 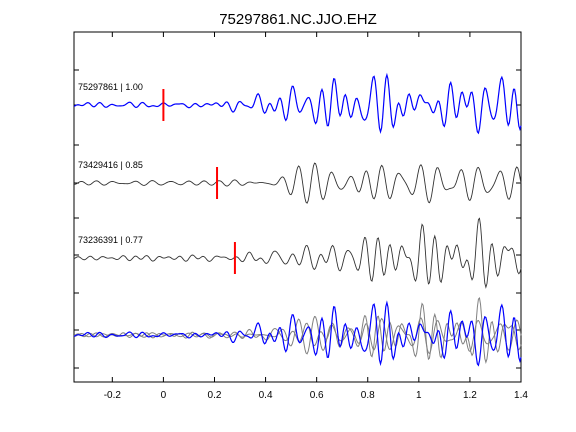 I want to click on trace-label: 73429416 | 0.85, so click(x=110, y=165).